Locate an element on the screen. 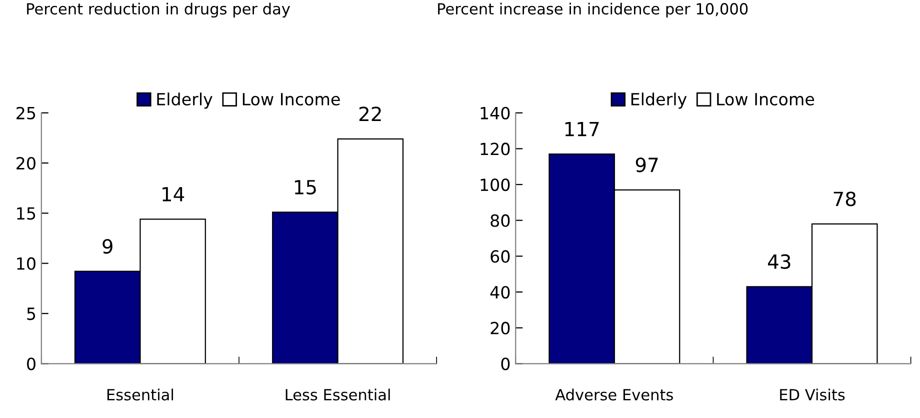 This screenshot has height=418, width=920. x-tick-label: Adverse Events is located at coordinates (614, 394).